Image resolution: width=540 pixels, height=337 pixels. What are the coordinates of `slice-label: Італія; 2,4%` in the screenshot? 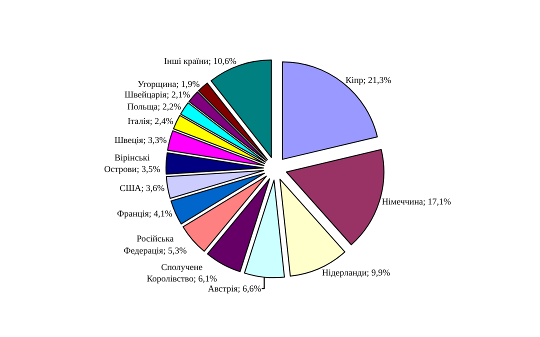 It's located at (151, 121).